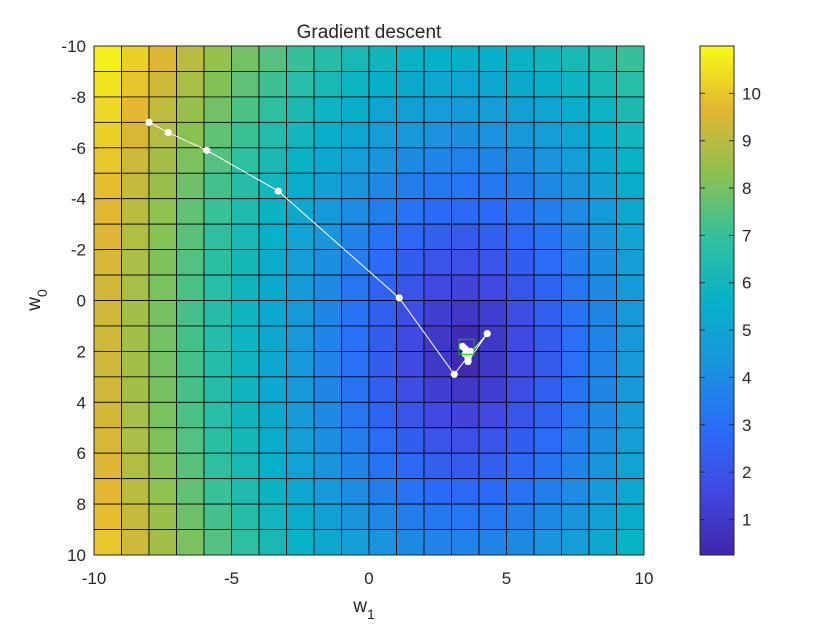 The height and width of the screenshot is (635, 840). Describe the element at coordinates (94, 578) in the screenshot. I see `x-tick-label: -10` at that location.